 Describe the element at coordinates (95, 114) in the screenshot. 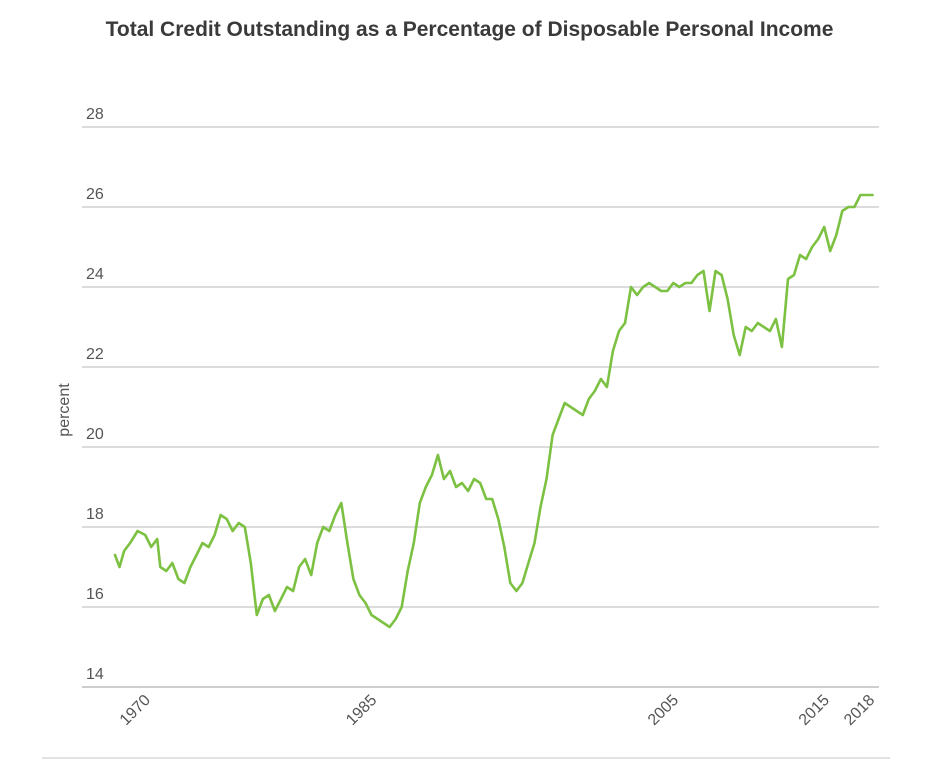

I see `y-tick-label: 28` at that location.